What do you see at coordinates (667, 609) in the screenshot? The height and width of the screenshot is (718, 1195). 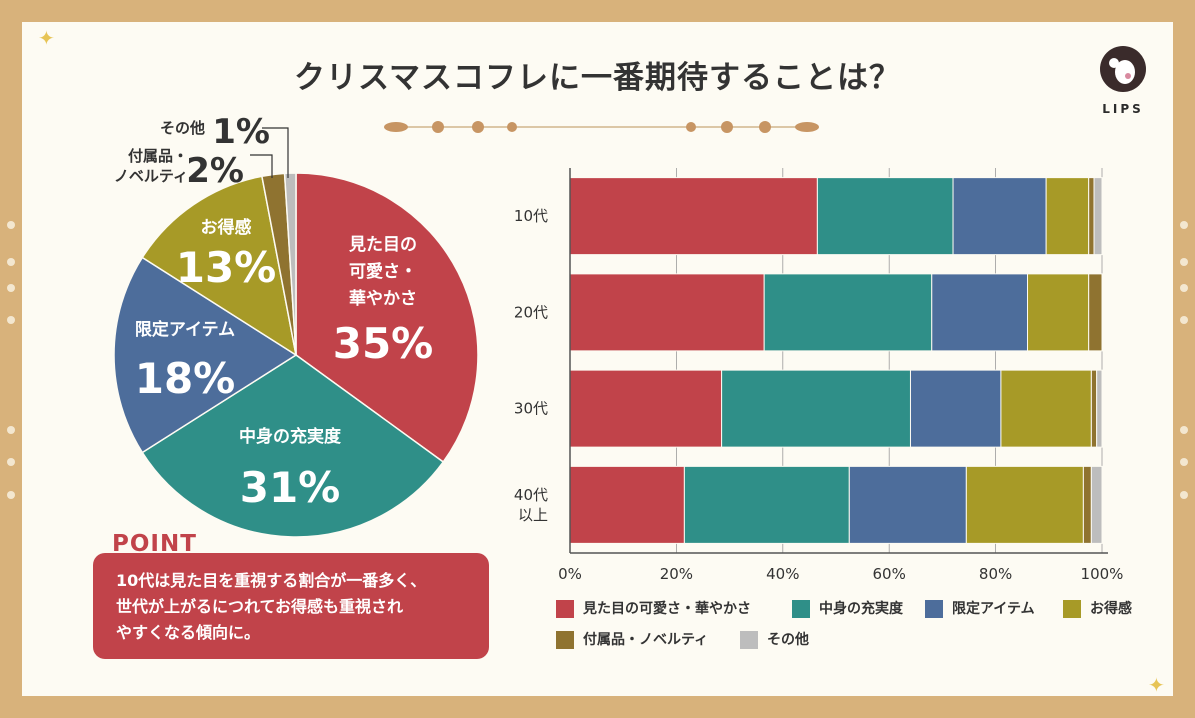 I see `legend-label: 見た目の可愛さ・華やかさ` at bounding box center [667, 609].